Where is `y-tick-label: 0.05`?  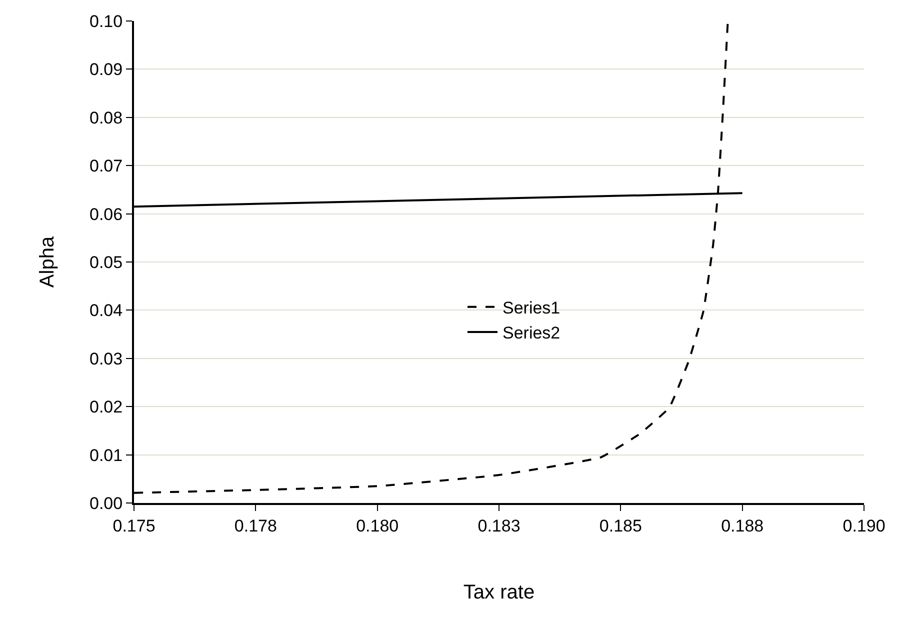
y-tick-label: 0.05 is located at coordinates (106, 262).